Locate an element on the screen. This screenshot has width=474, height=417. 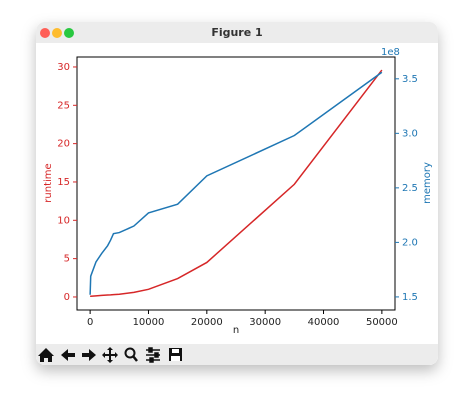
y2-offset-label: 1e8 is located at coordinates (390, 52).